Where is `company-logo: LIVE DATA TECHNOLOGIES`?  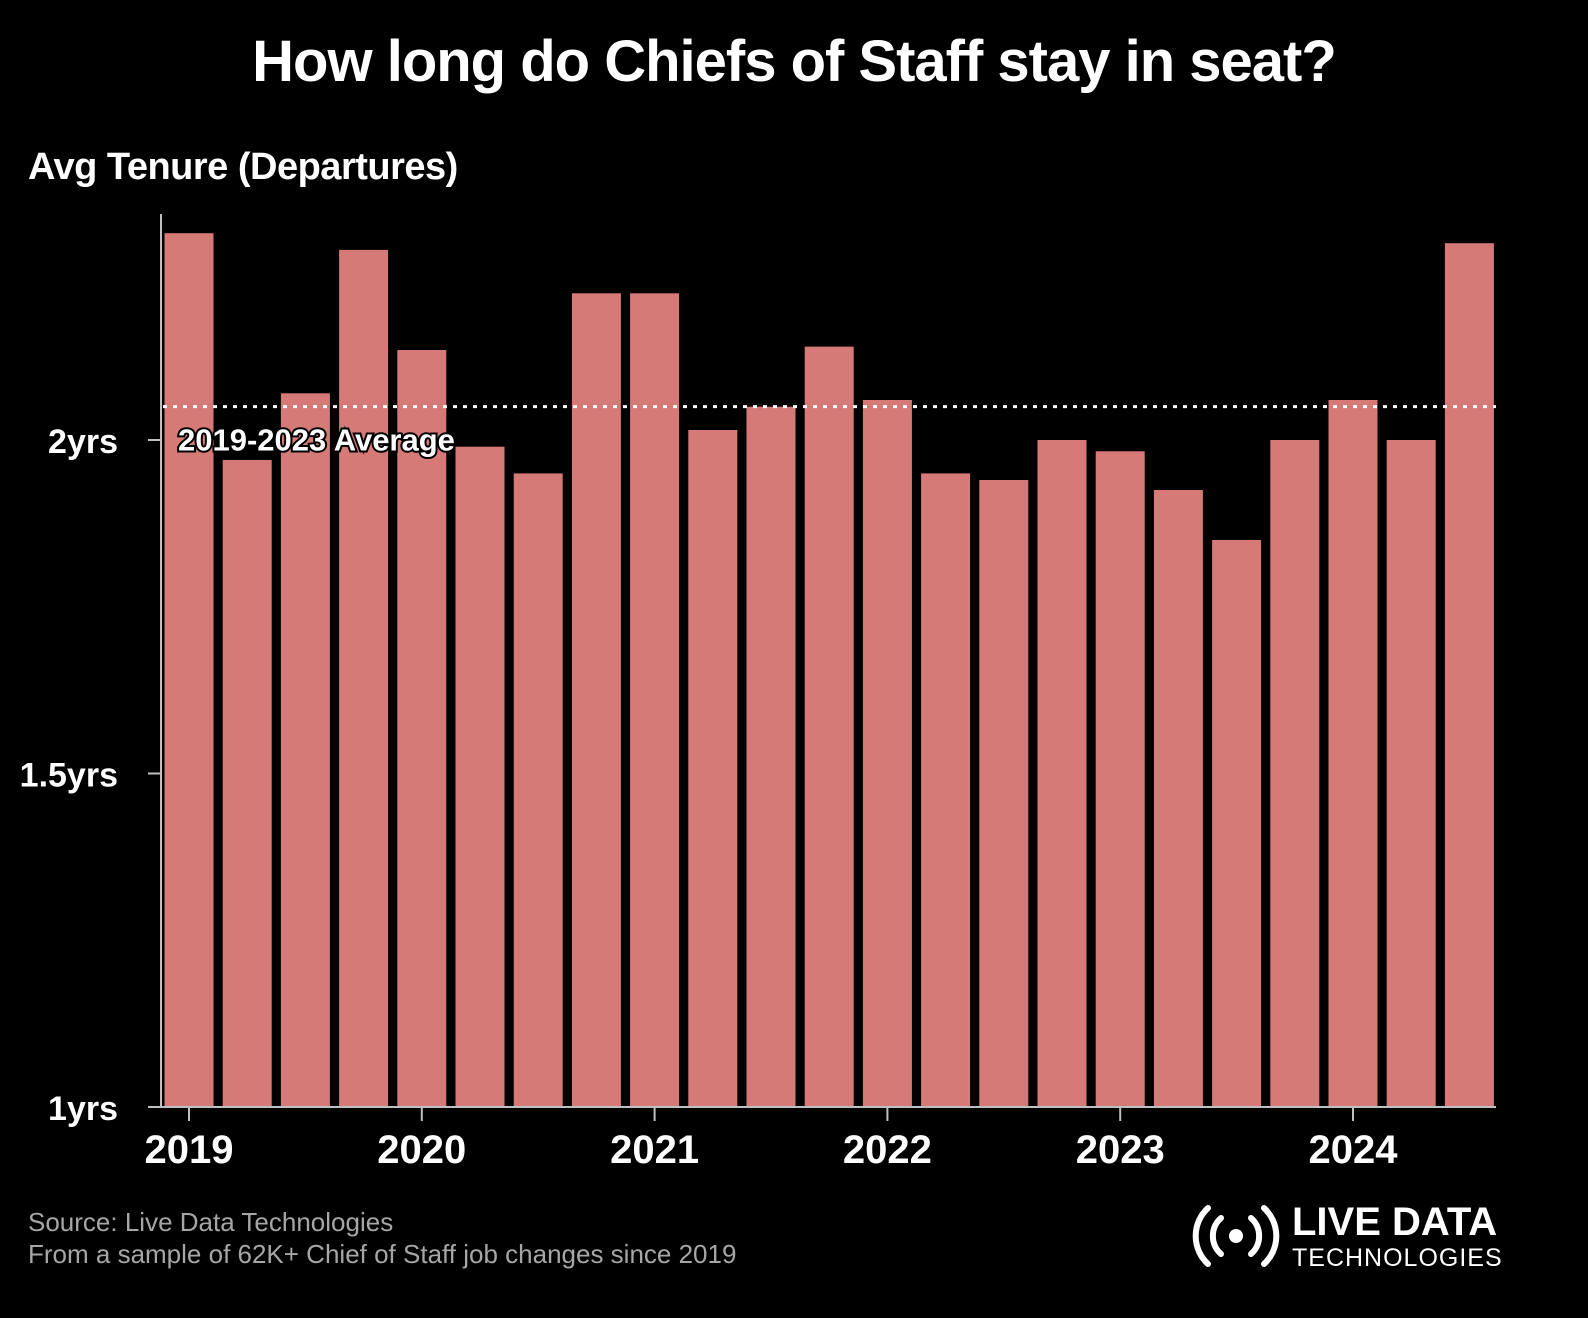
company-logo: LIVE DATA TECHNOLOGIES is located at coordinates (1368, 1238).